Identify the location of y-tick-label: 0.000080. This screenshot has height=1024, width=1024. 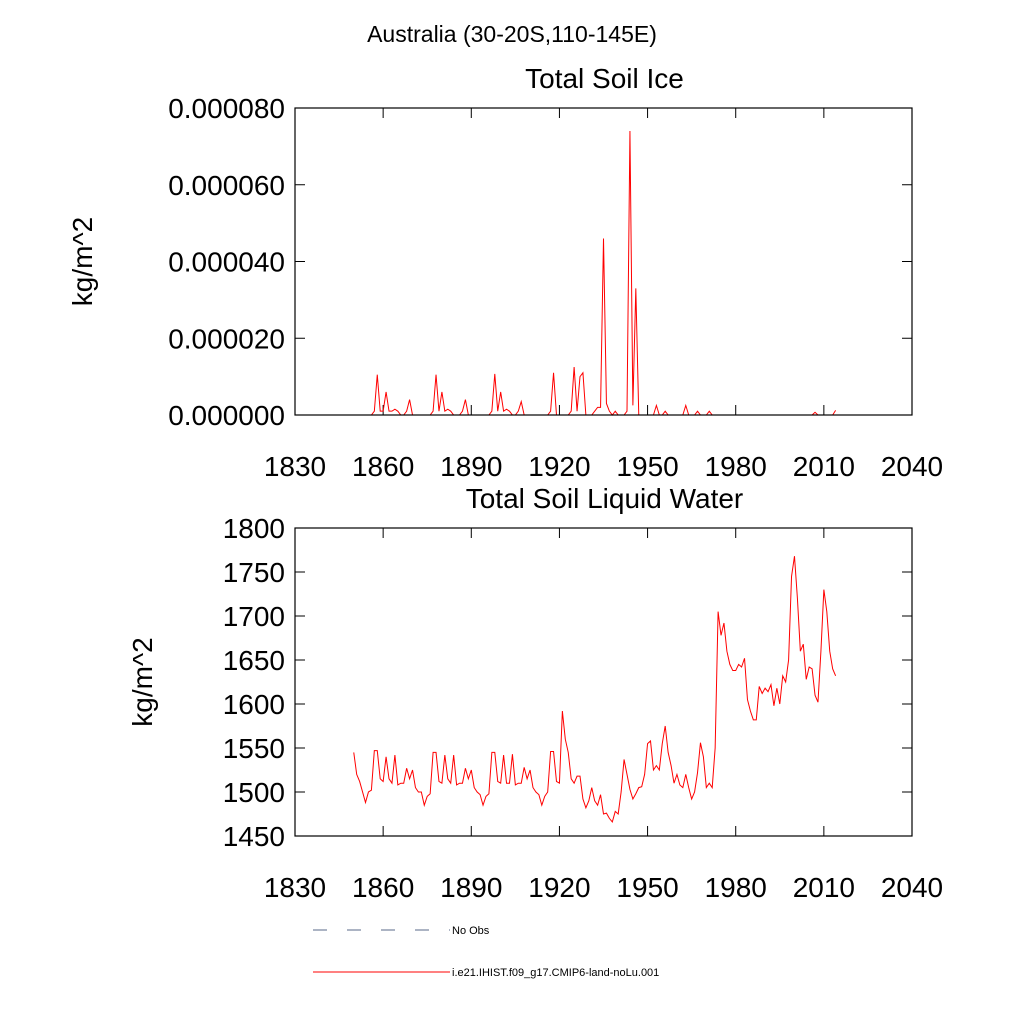
(226, 108).